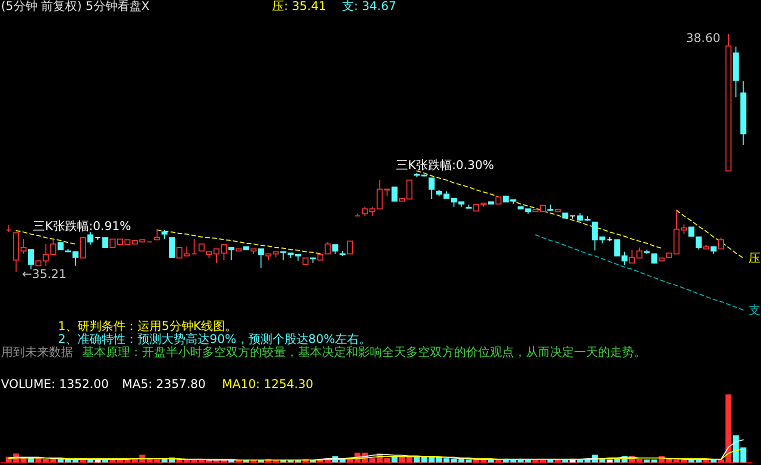 Image resolution: width=775 pixels, height=465 pixels. Describe the element at coordinates (369, 6) in the screenshot. I see `text: 支: 34.67` at that location.